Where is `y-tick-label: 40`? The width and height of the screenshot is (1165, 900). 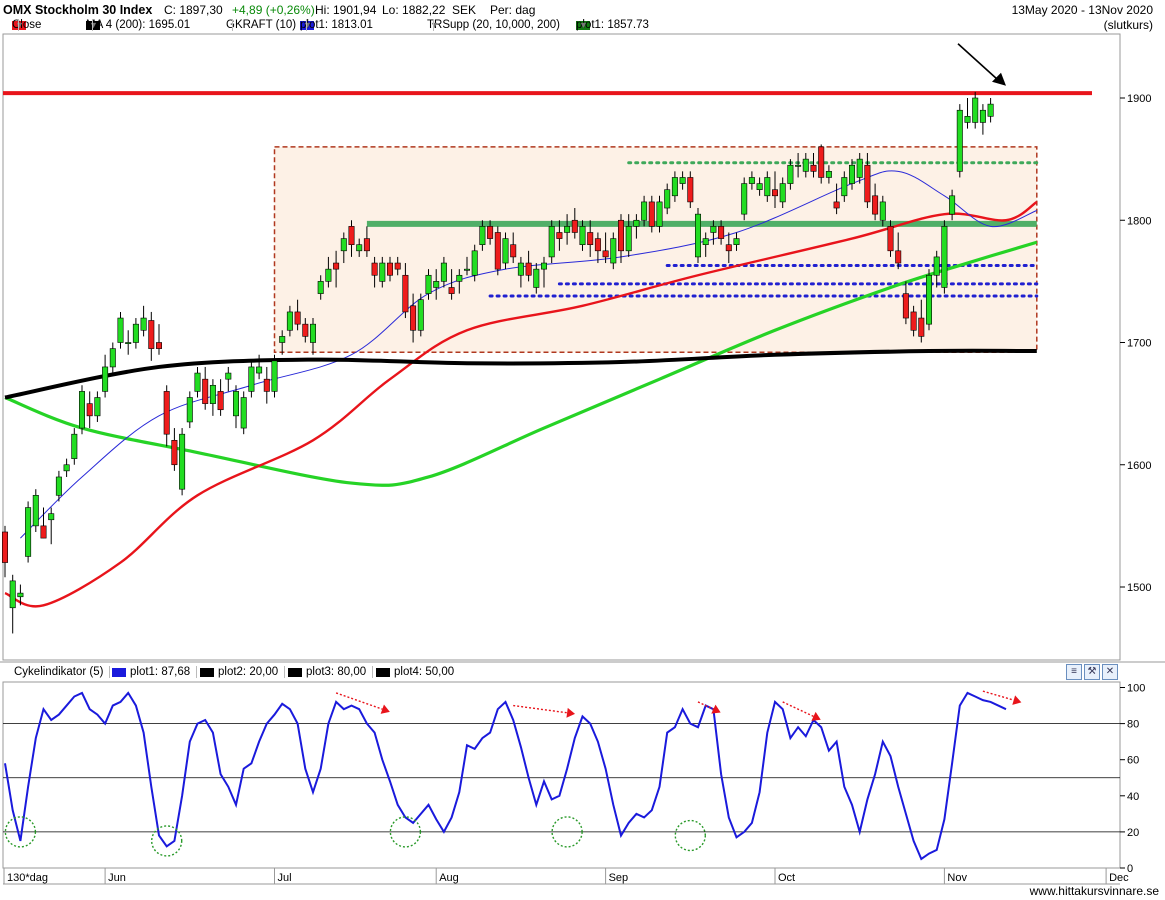
y-tick-label: 40 is located at coordinates (1133, 797).